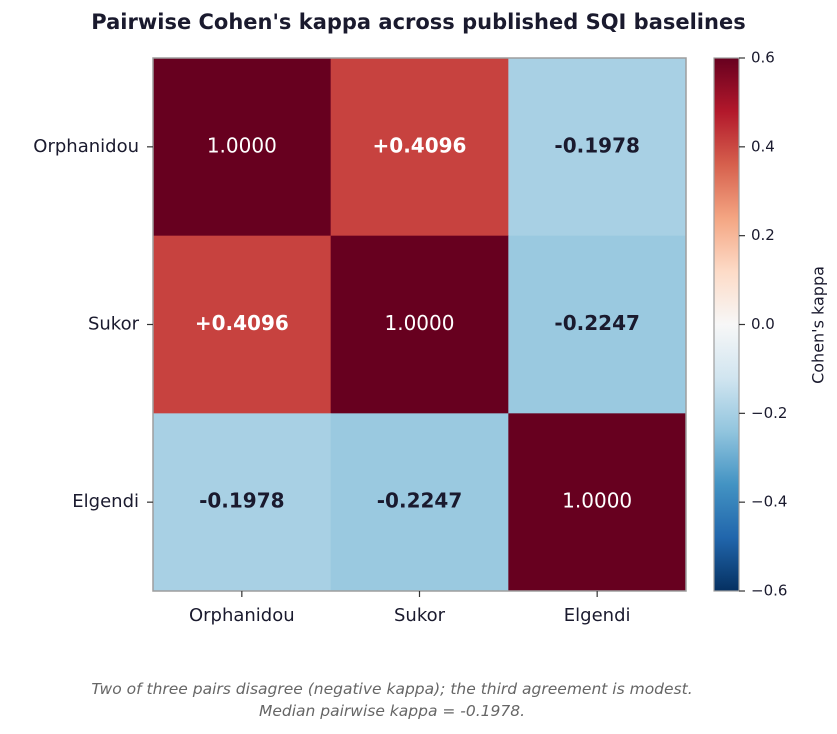 Image resolution: width=837 pixels, height=734 pixels. What do you see at coordinates (769, 591) in the screenshot?
I see `colorbar-tick-label: −0.6` at bounding box center [769, 591].